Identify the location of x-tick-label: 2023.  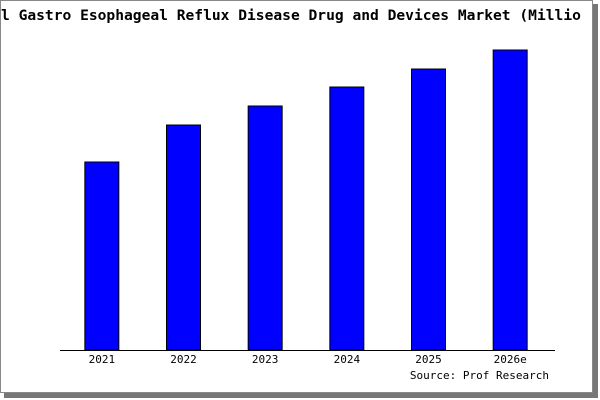
(265, 359).